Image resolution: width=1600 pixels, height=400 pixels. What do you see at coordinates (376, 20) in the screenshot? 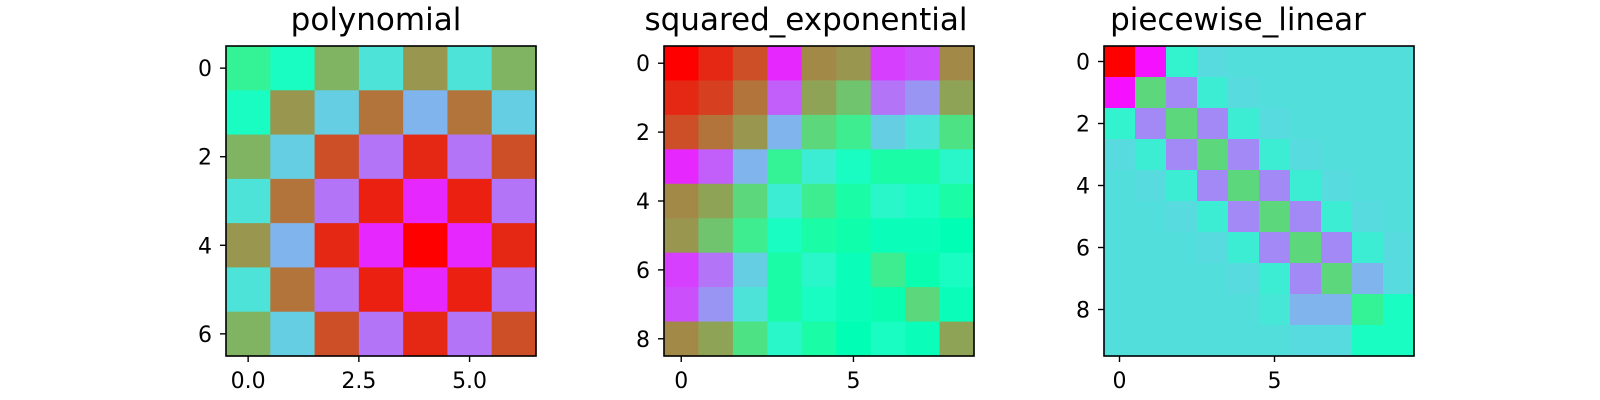
I see `chart-title: polynomial` at bounding box center [376, 20].